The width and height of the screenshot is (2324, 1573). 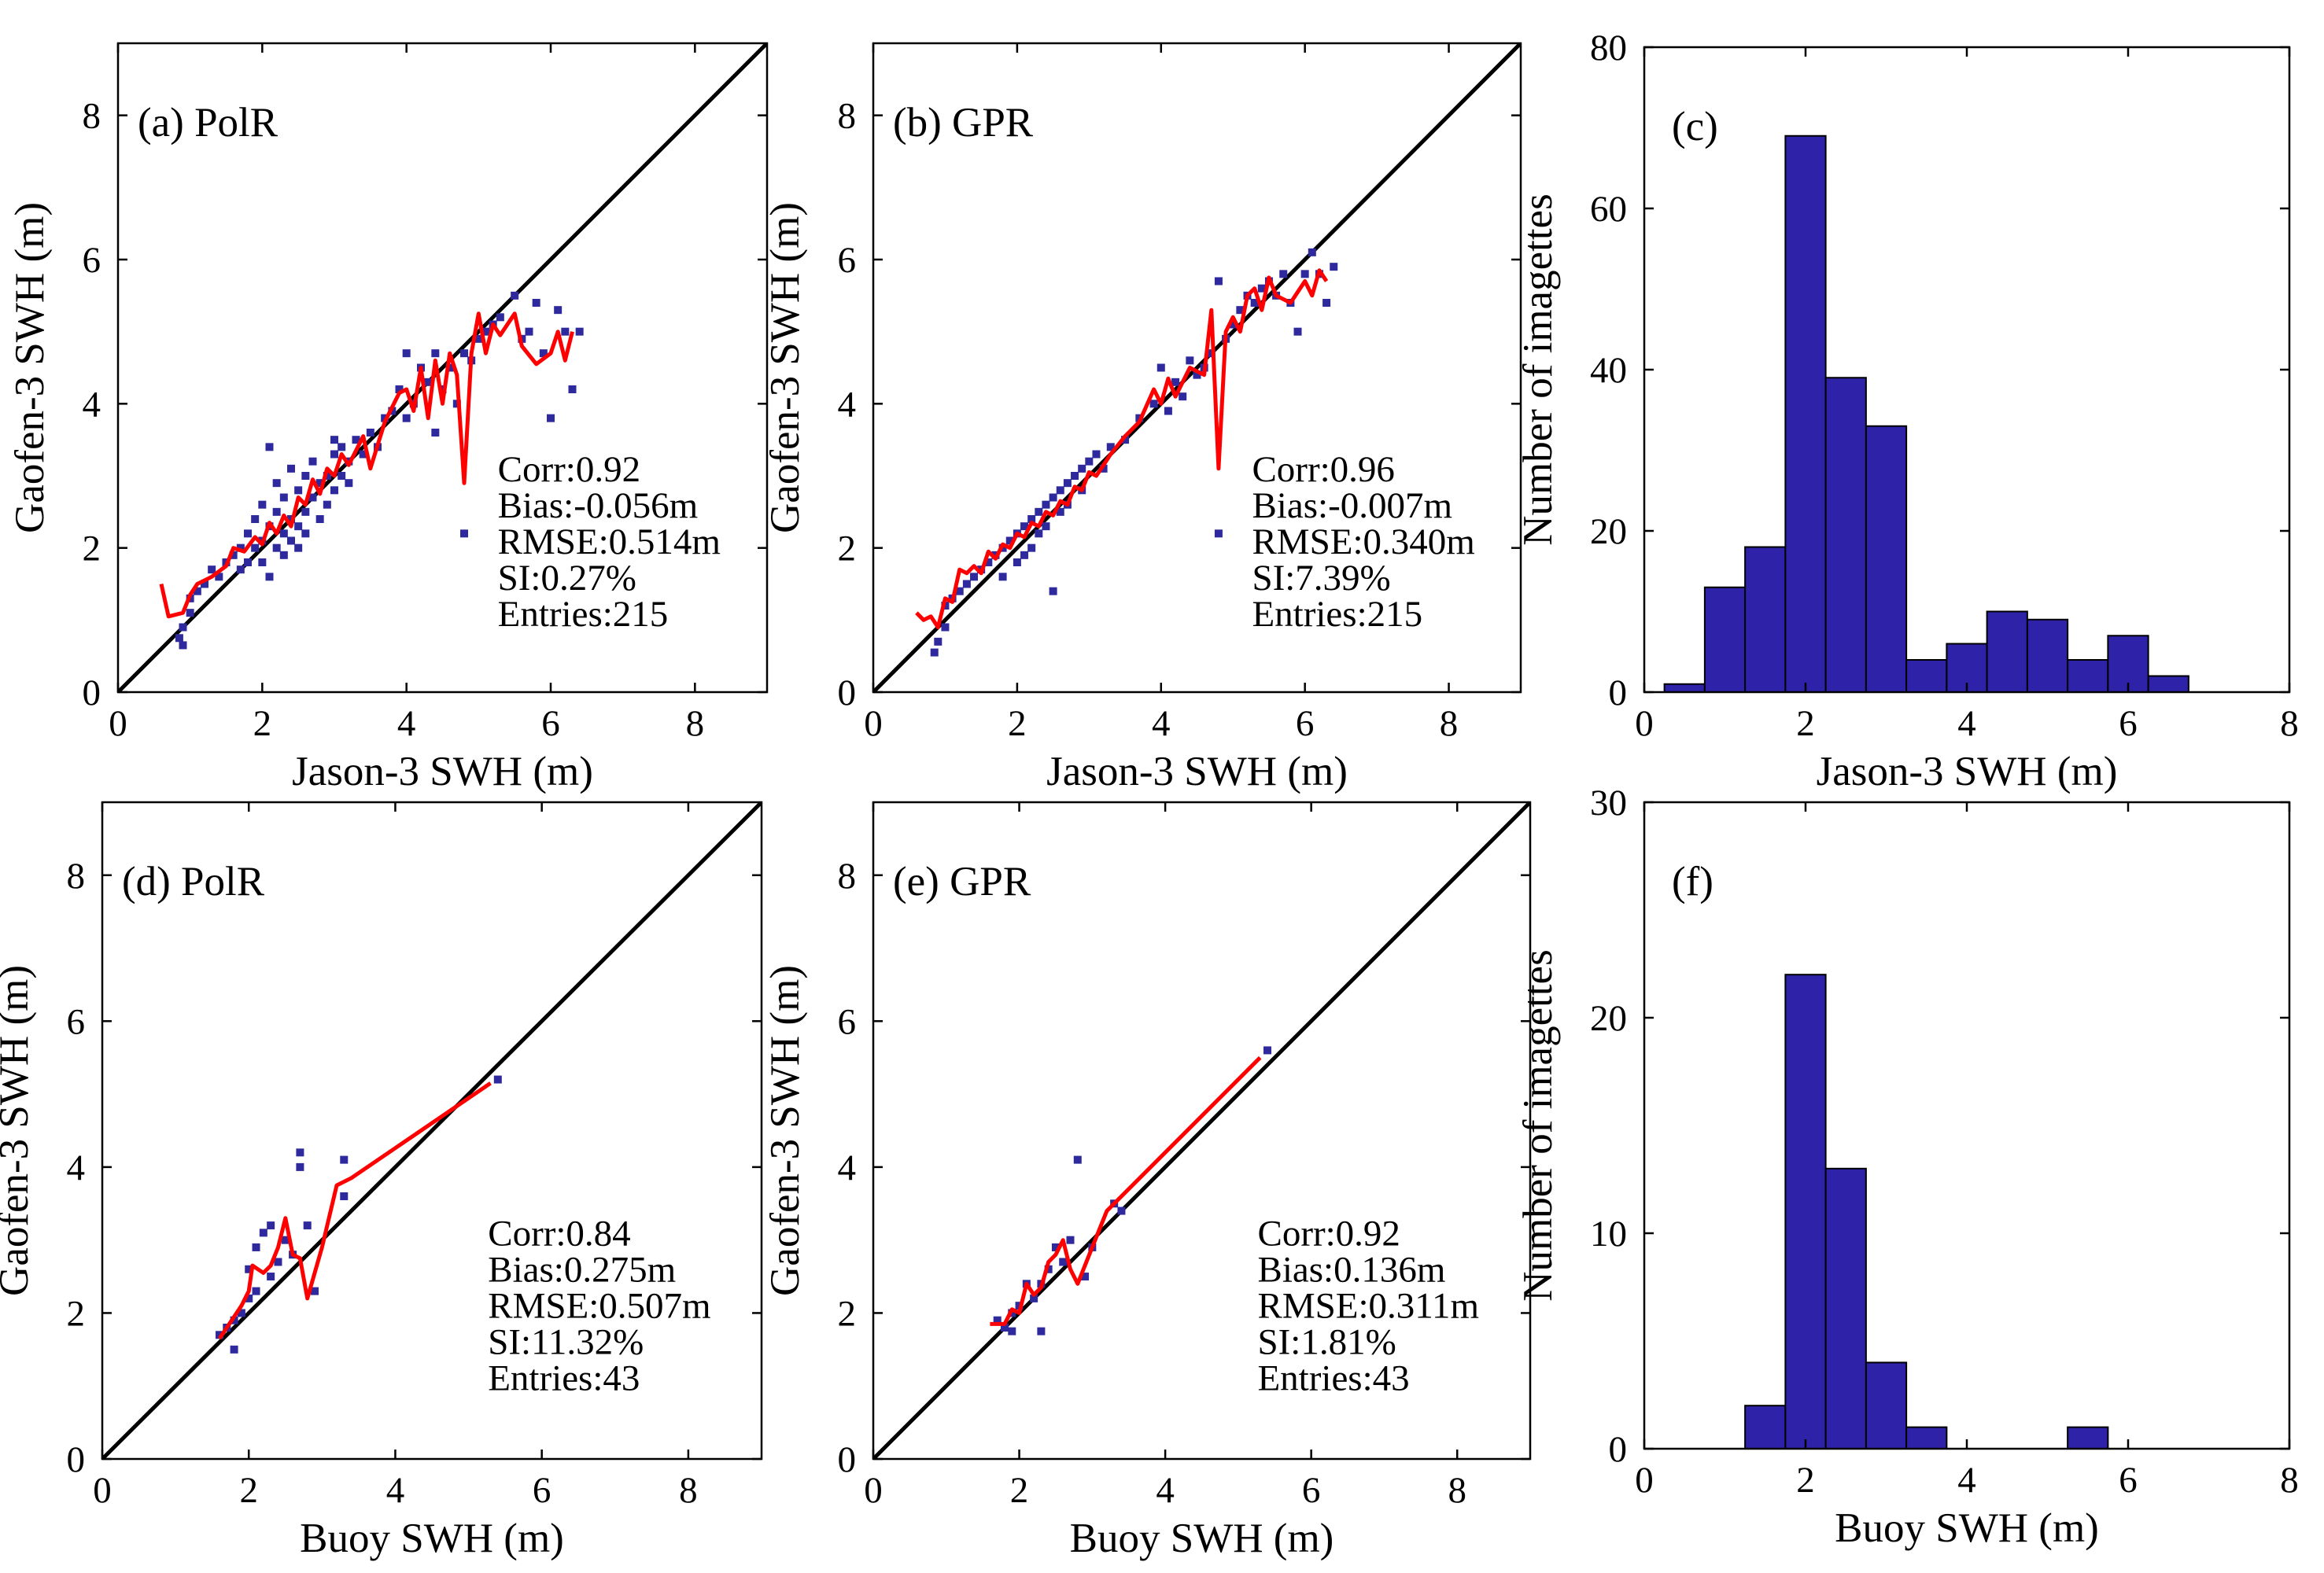 I want to click on x-tick-label: 8, so click(x=2289, y=1480).